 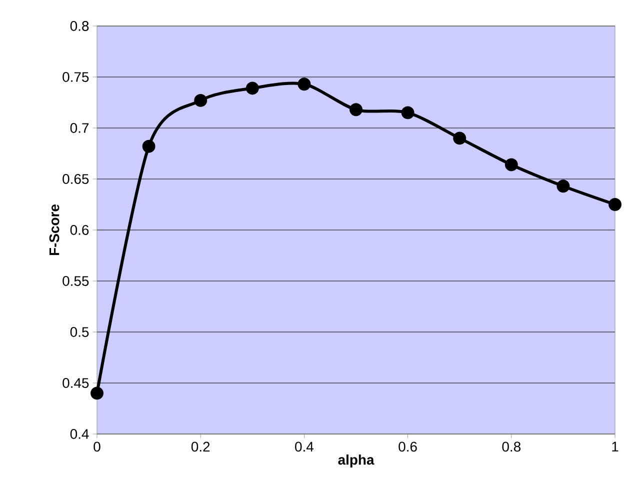 What do you see at coordinates (304, 447) in the screenshot?
I see `x-tick-label: 0.4` at bounding box center [304, 447].